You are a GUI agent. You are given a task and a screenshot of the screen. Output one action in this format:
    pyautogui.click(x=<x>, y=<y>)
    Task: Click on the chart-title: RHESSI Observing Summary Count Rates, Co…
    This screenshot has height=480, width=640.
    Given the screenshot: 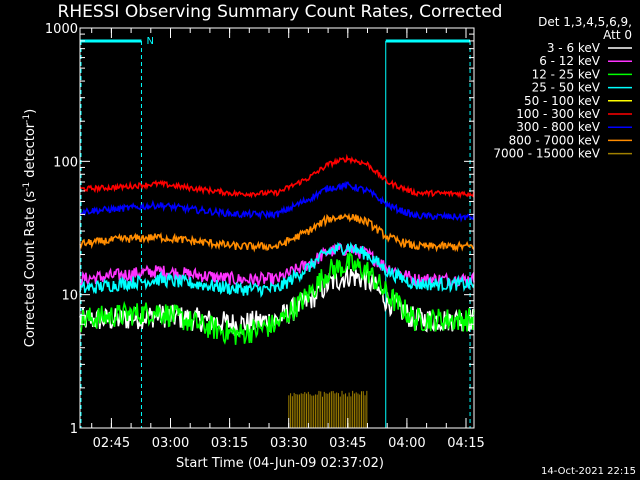 What is the action you would take?
    pyautogui.click(x=280, y=12)
    